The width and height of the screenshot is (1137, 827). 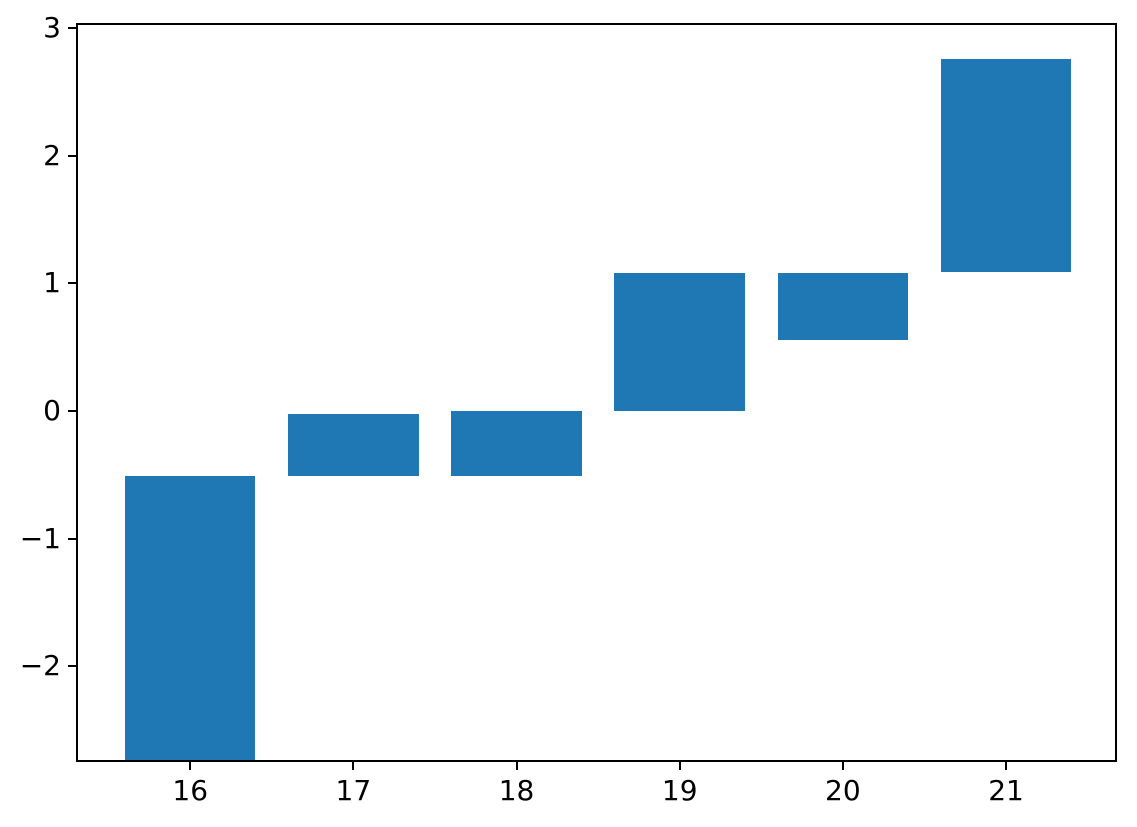 I want to click on bar-x19, so click(x=679, y=342).